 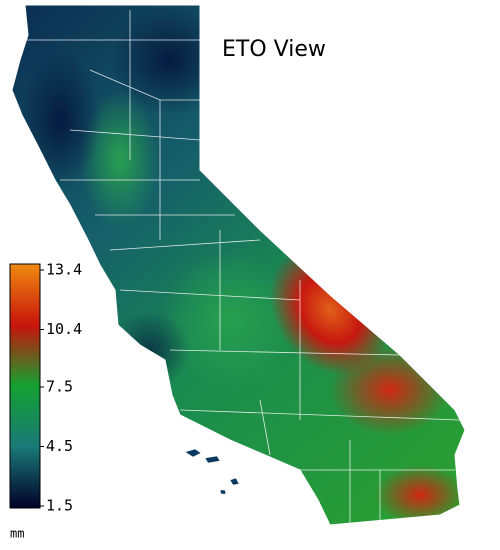 What do you see at coordinates (17, 534) in the screenshot?
I see `unit-label: mm` at bounding box center [17, 534].